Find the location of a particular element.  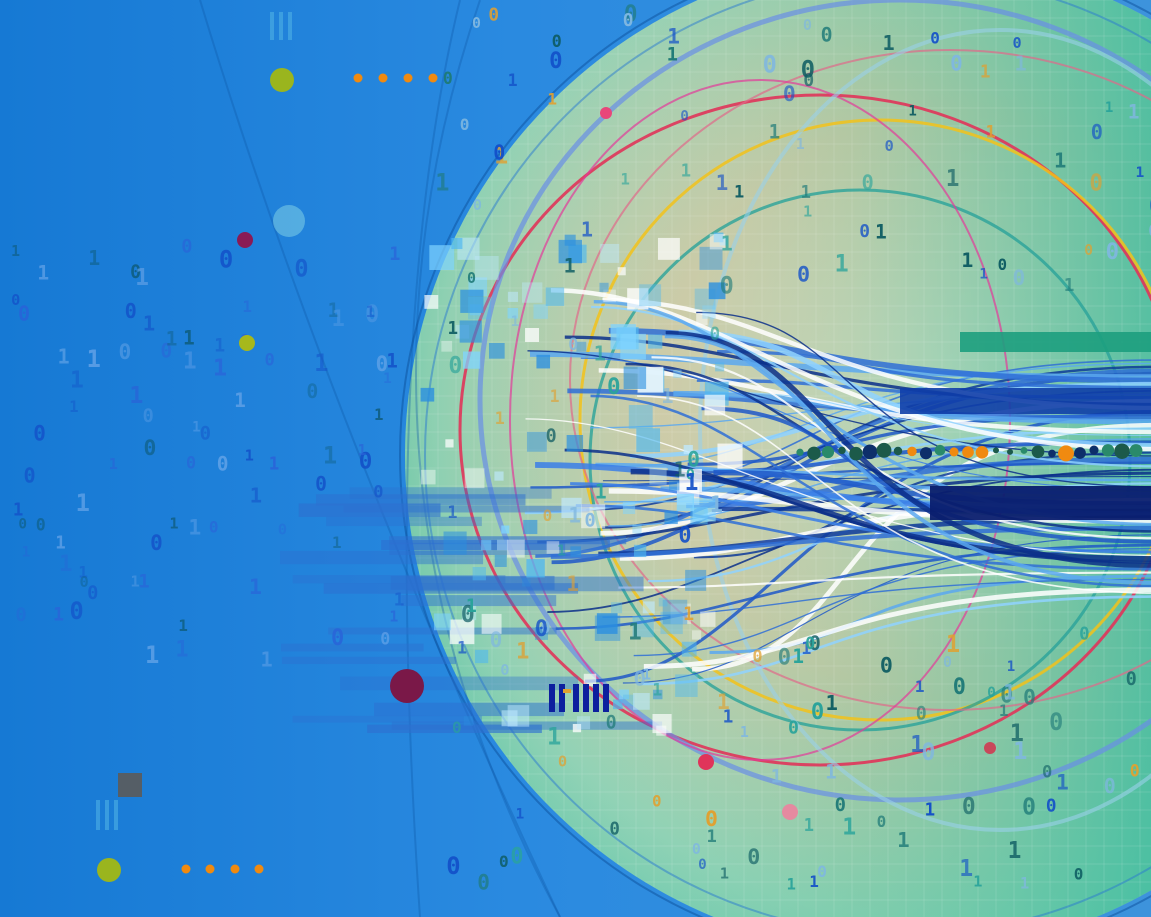

pink-dot is located at coordinates (606, 113).